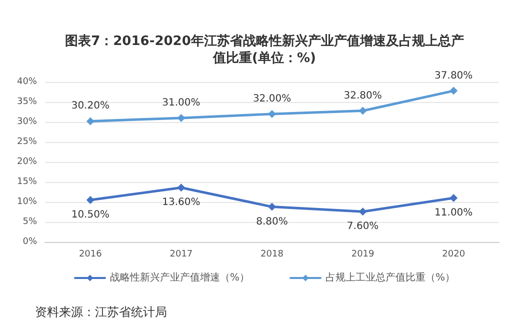 The height and width of the screenshot is (330, 529). What do you see at coordinates (181, 202) in the screenshot?
I see `data-label: 13.60%` at bounding box center [181, 202].